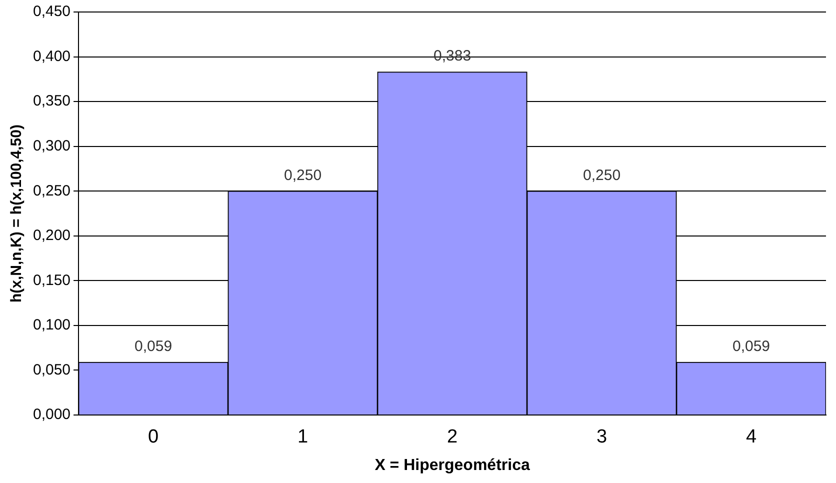 The width and height of the screenshot is (836, 483). What do you see at coordinates (51, 280) in the screenshot?
I see `y-tick-label: 0,150` at bounding box center [51, 280].